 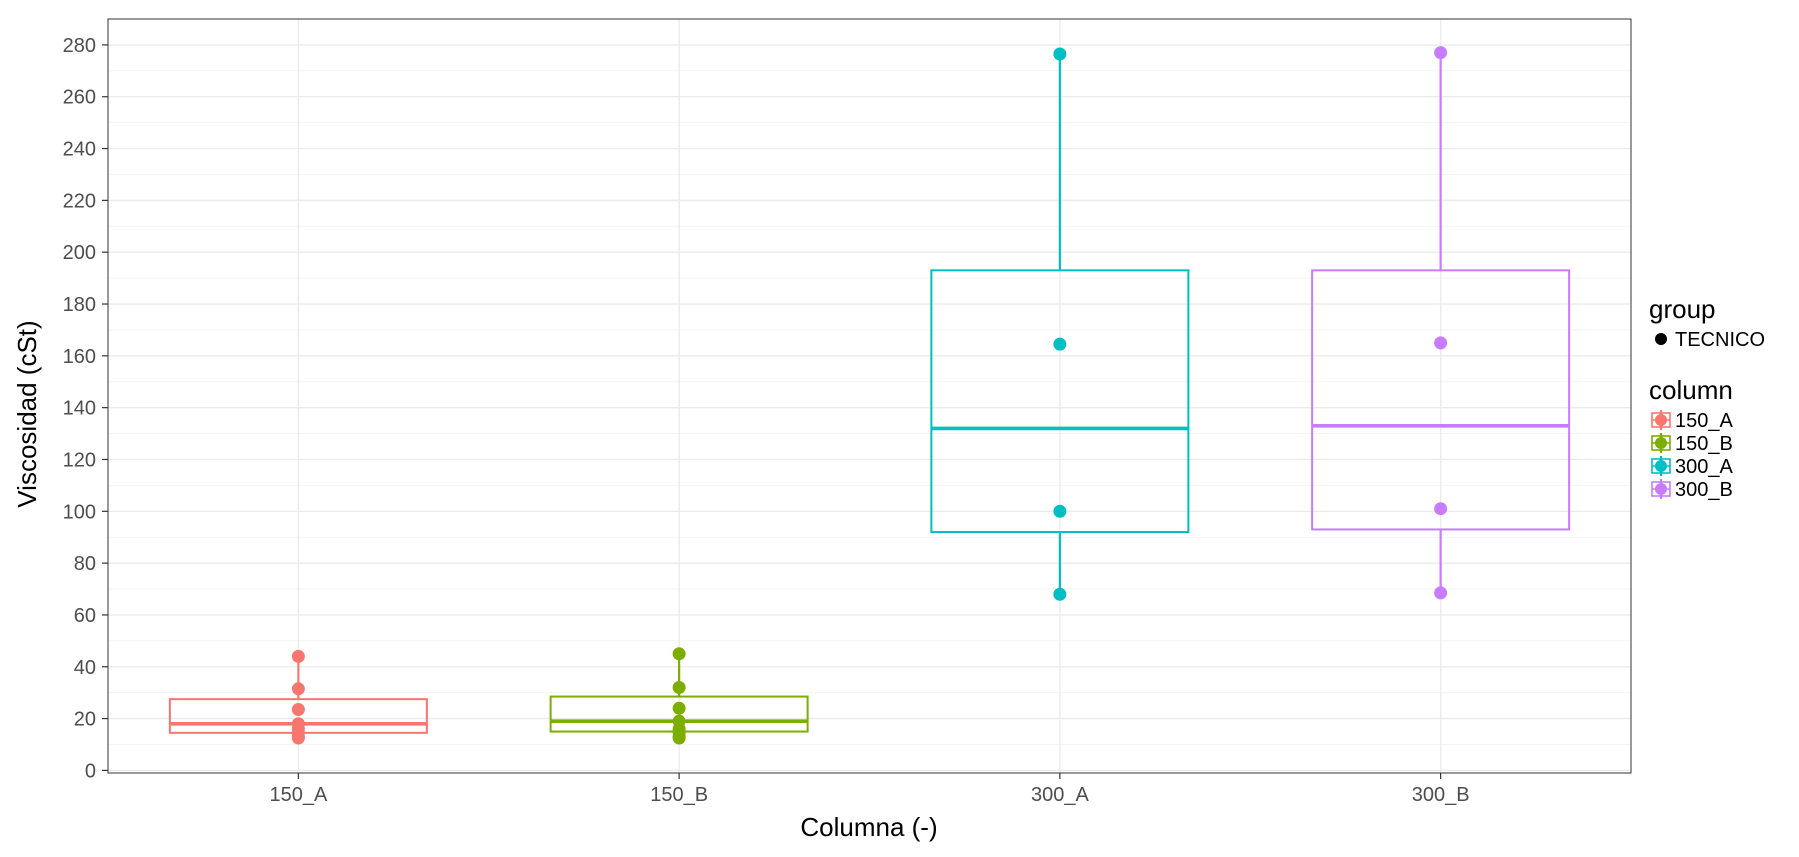 What do you see at coordinates (1720, 340) in the screenshot?
I see `legend-label: TECNICO` at bounding box center [1720, 340].